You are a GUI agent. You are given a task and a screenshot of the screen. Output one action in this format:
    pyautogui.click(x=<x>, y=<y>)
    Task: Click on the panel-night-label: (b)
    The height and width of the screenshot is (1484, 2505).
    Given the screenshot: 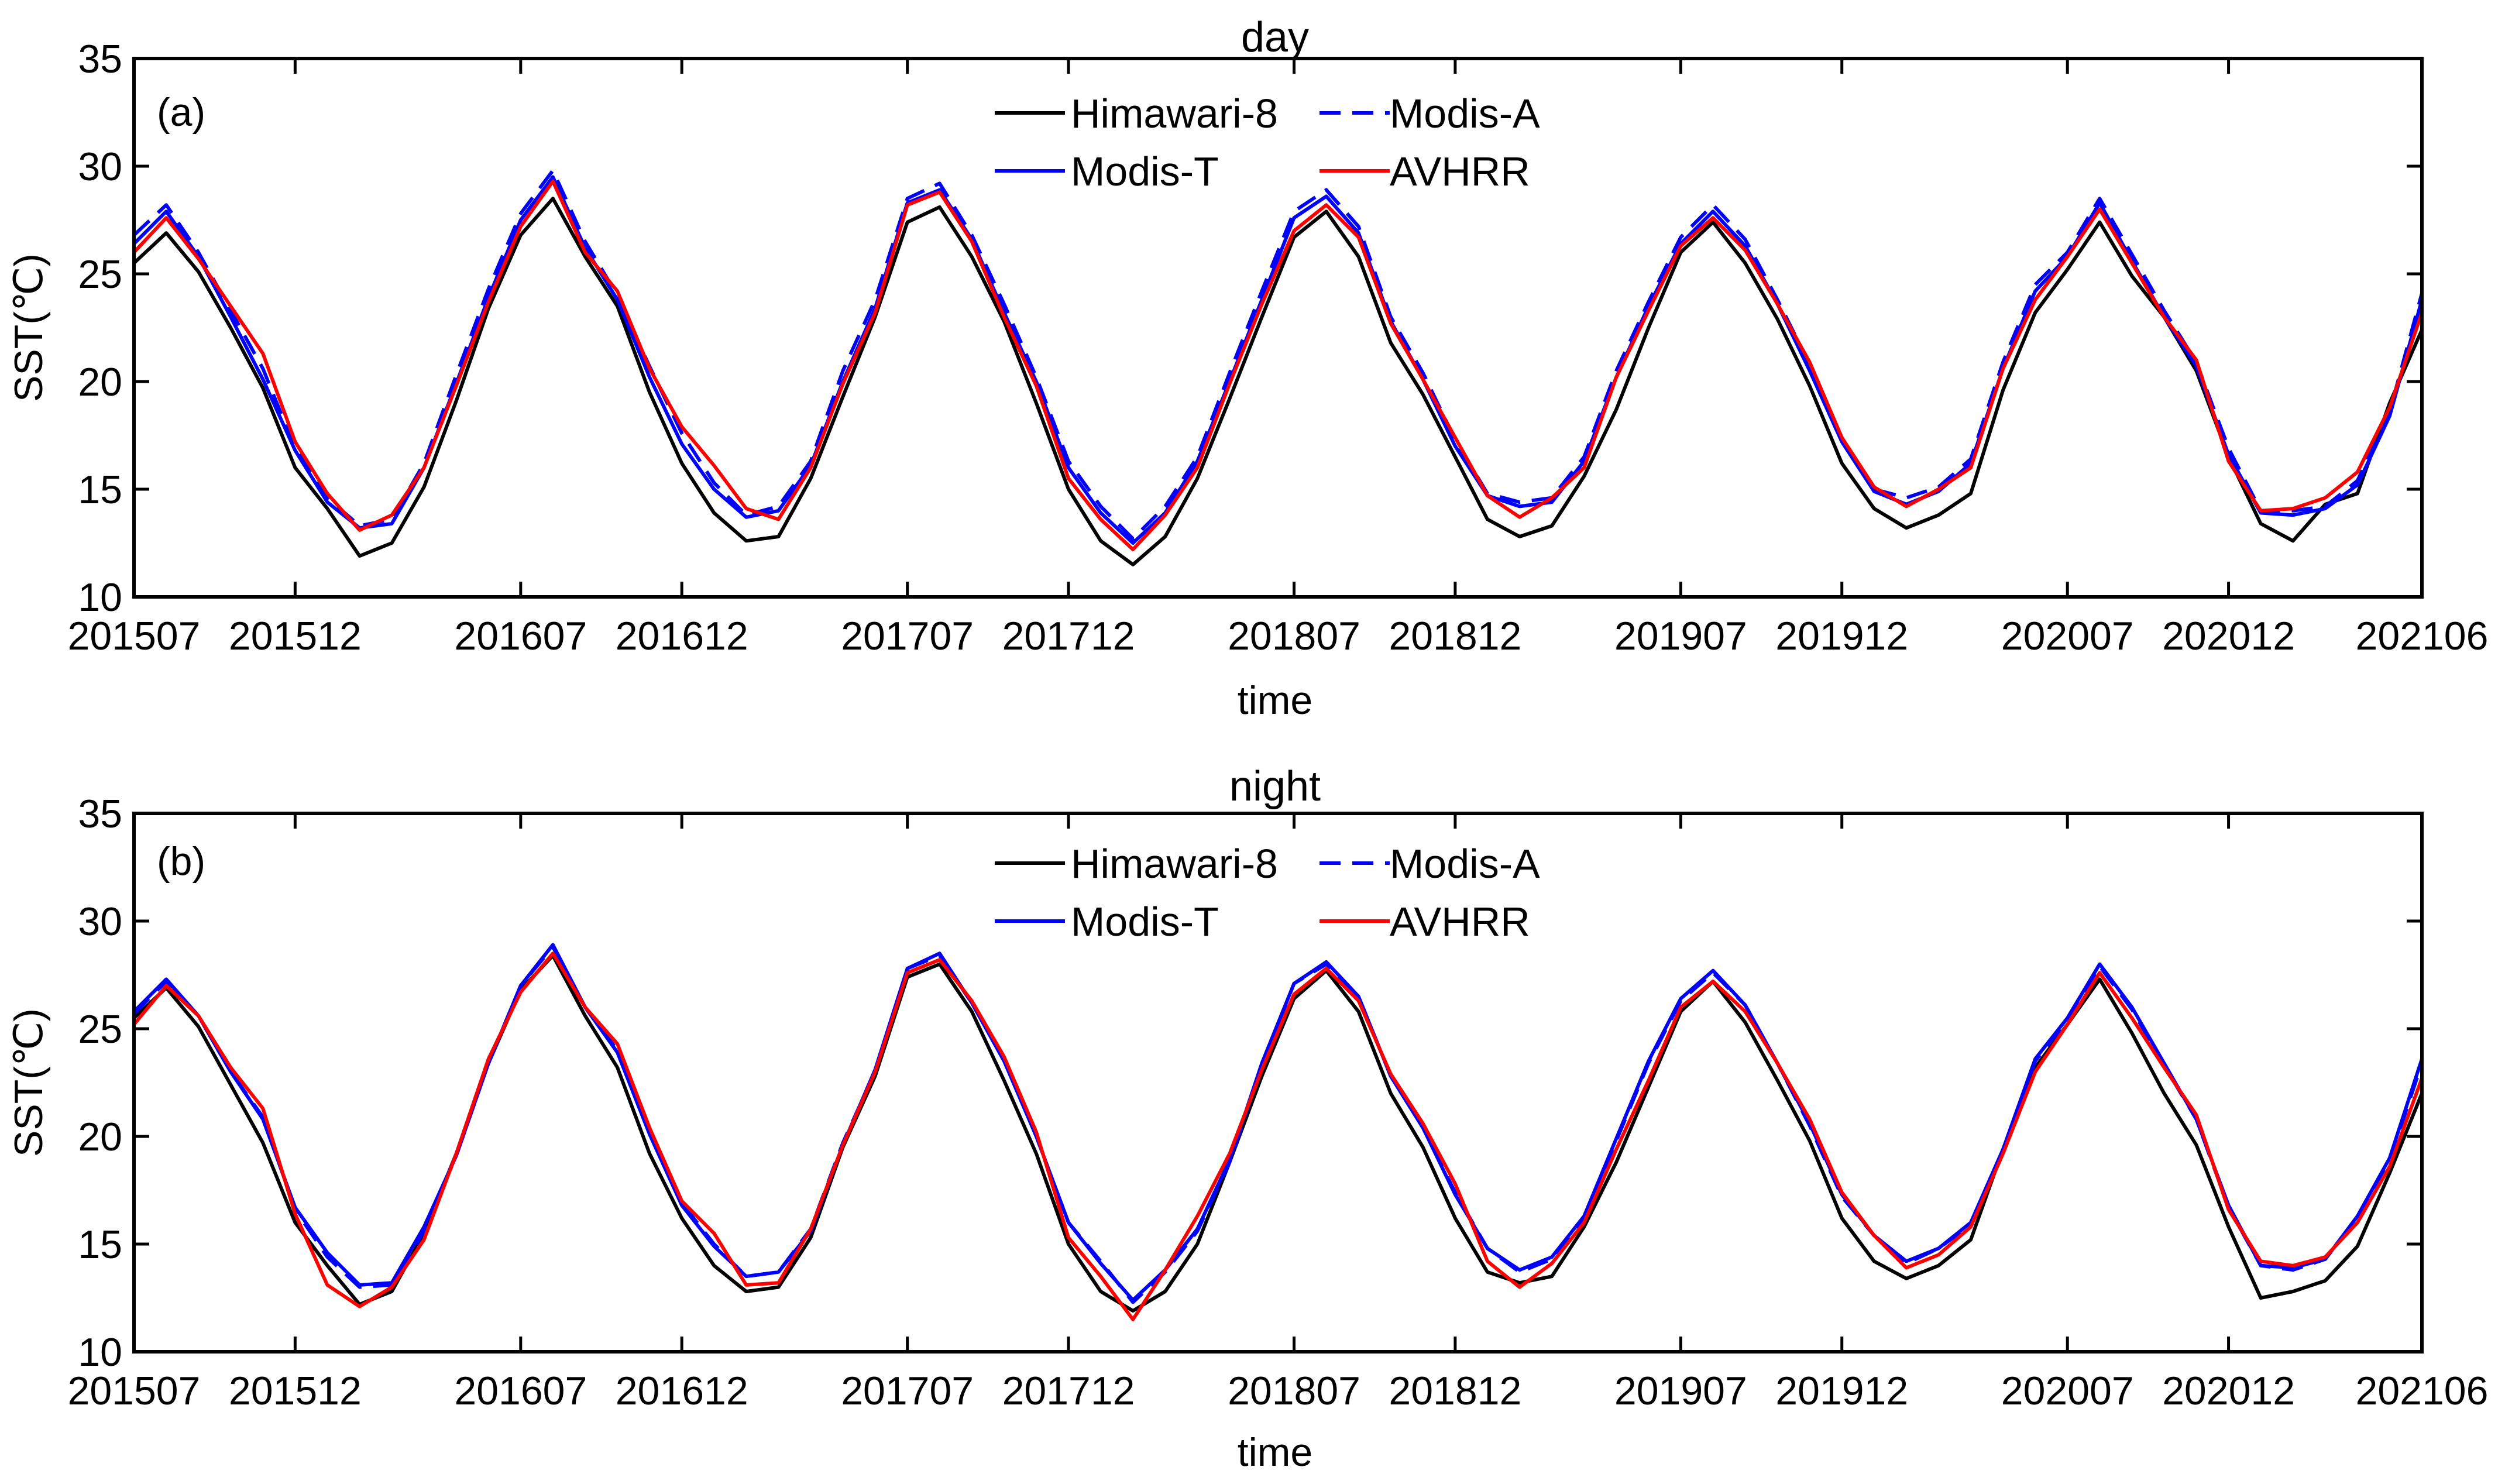 What is the action you would take?
    pyautogui.click(x=181, y=862)
    